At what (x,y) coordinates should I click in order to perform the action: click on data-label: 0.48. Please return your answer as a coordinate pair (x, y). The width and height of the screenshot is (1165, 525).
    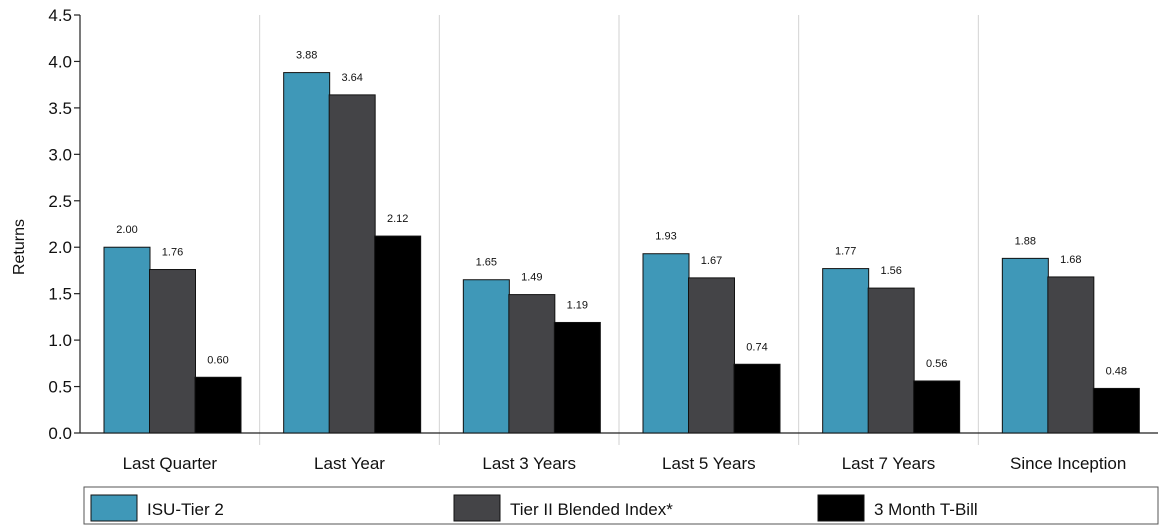
    Looking at the image, I should click on (1116, 371).